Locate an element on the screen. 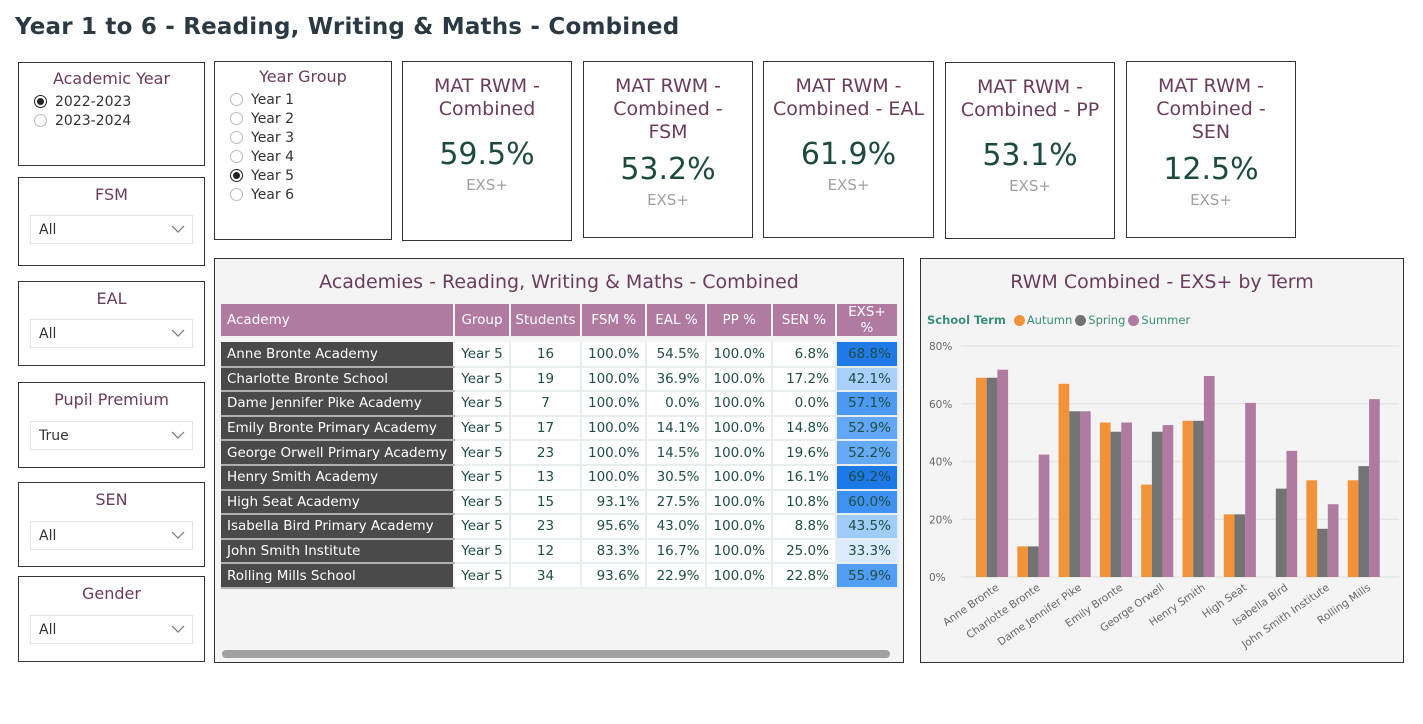 The height and width of the screenshot is (724, 1423). legend-item-spring: Spring is located at coordinates (1100, 320).